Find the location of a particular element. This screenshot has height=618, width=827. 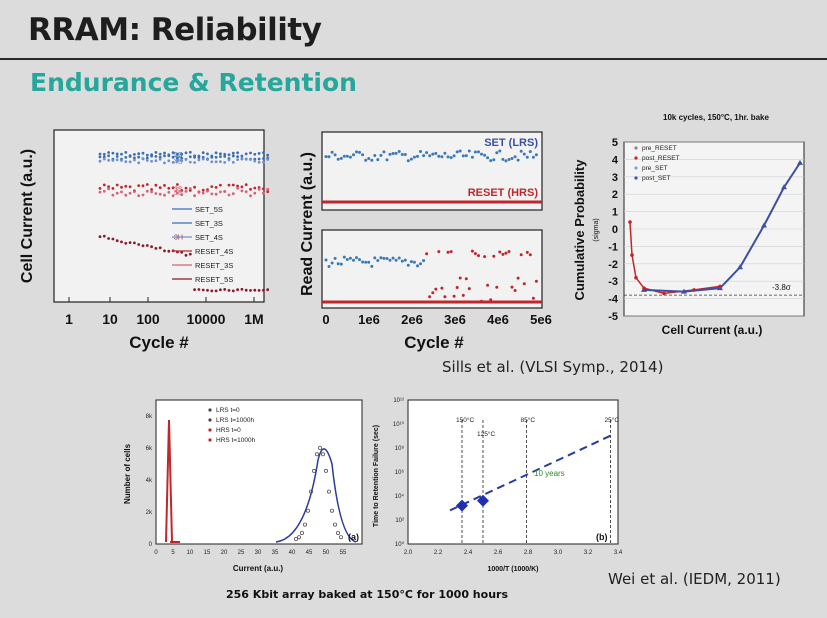

x-tick-label: 25 is located at coordinates (241, 553).